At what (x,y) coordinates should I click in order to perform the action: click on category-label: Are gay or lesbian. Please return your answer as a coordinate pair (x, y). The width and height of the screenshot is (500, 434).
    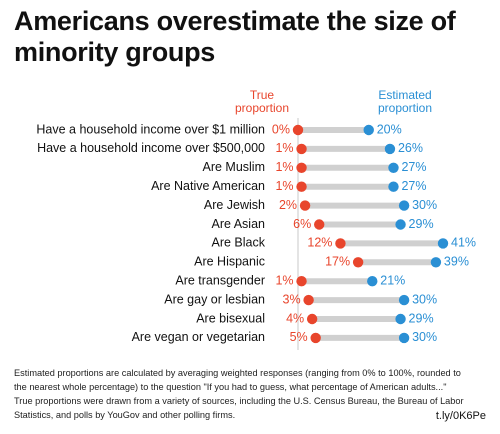
    Looking at the image, I should click on (214, 299).